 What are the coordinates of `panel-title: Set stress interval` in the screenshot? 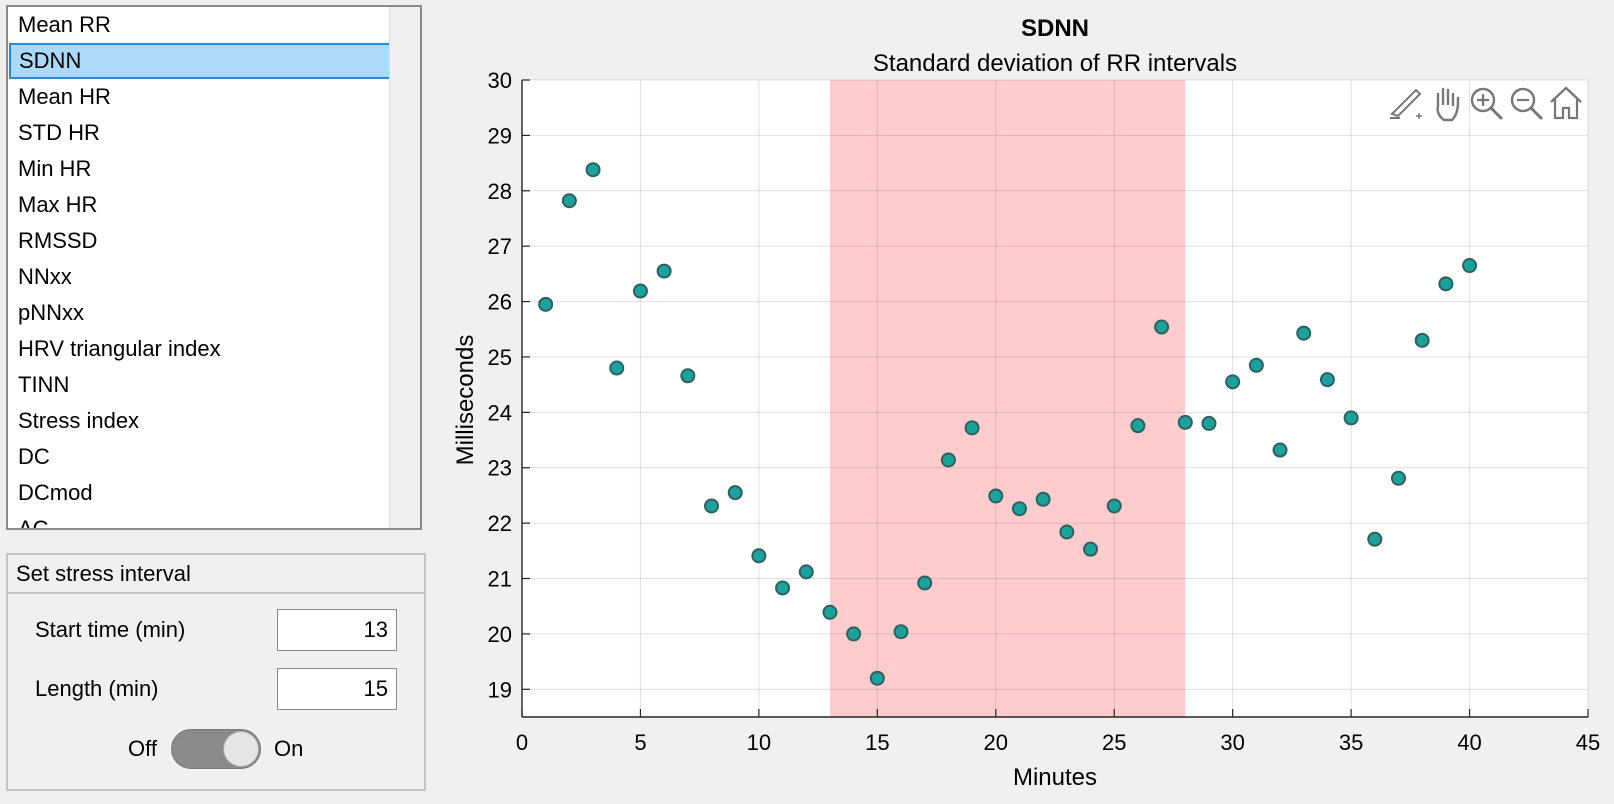 It's located at (216, 574).